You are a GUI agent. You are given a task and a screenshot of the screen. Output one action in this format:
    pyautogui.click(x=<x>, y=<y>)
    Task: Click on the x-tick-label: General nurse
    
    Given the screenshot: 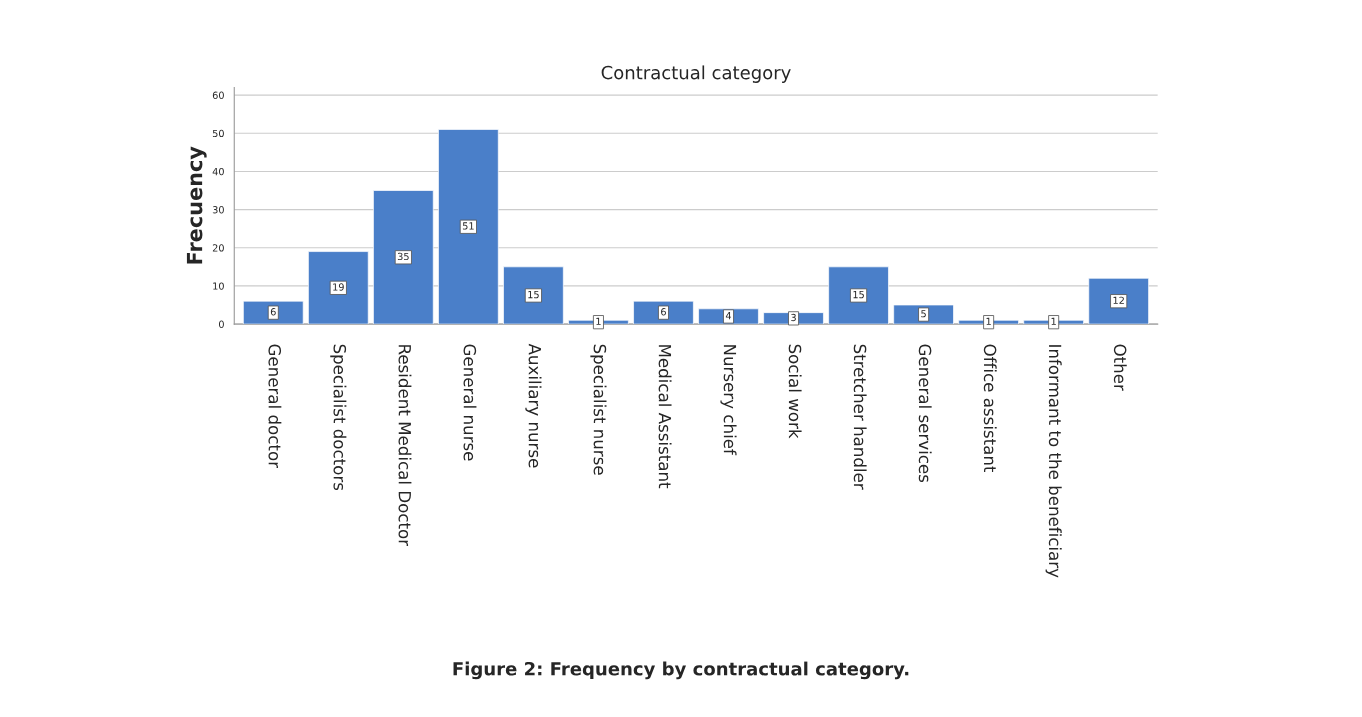 What is the action you would take?
    pyautogui.click(x=470, y=402)
    